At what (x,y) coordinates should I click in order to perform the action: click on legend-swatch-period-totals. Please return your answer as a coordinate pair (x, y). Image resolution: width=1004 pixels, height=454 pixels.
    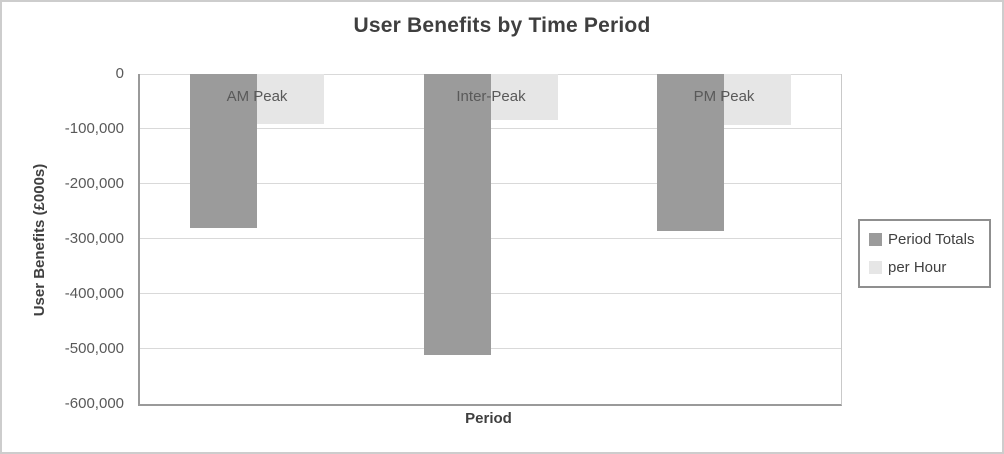
    Looking at the image, I should click on (875, 240).